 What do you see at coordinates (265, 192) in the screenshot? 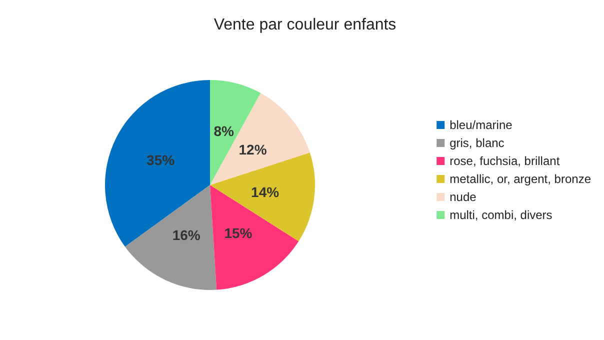
I see `data-label: 14%` at bounding box center [265, 192].